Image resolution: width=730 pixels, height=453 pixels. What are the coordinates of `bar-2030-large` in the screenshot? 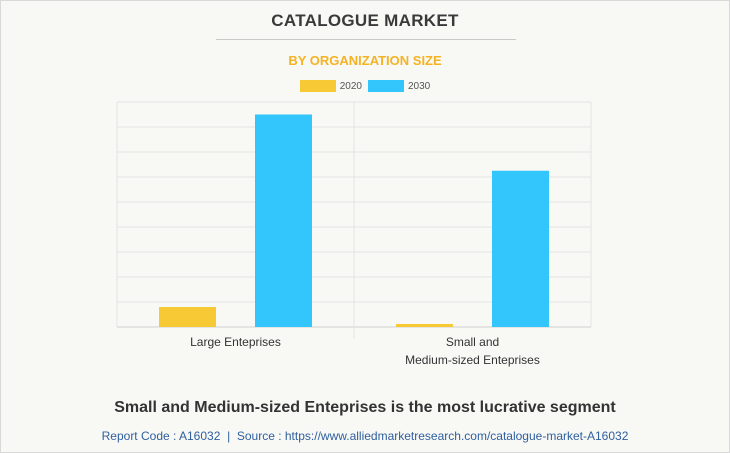 It's located at (283, 220).